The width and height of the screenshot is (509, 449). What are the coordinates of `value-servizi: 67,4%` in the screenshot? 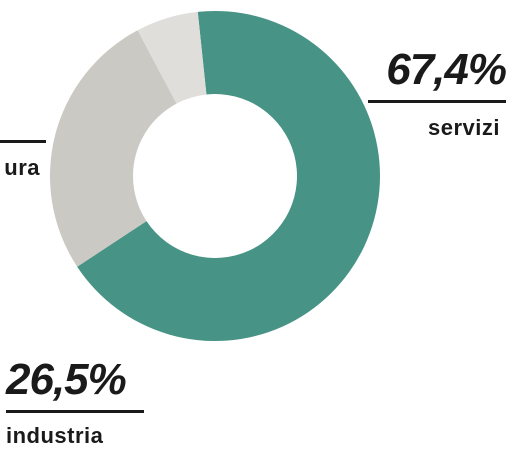 It's located at (446, 69).